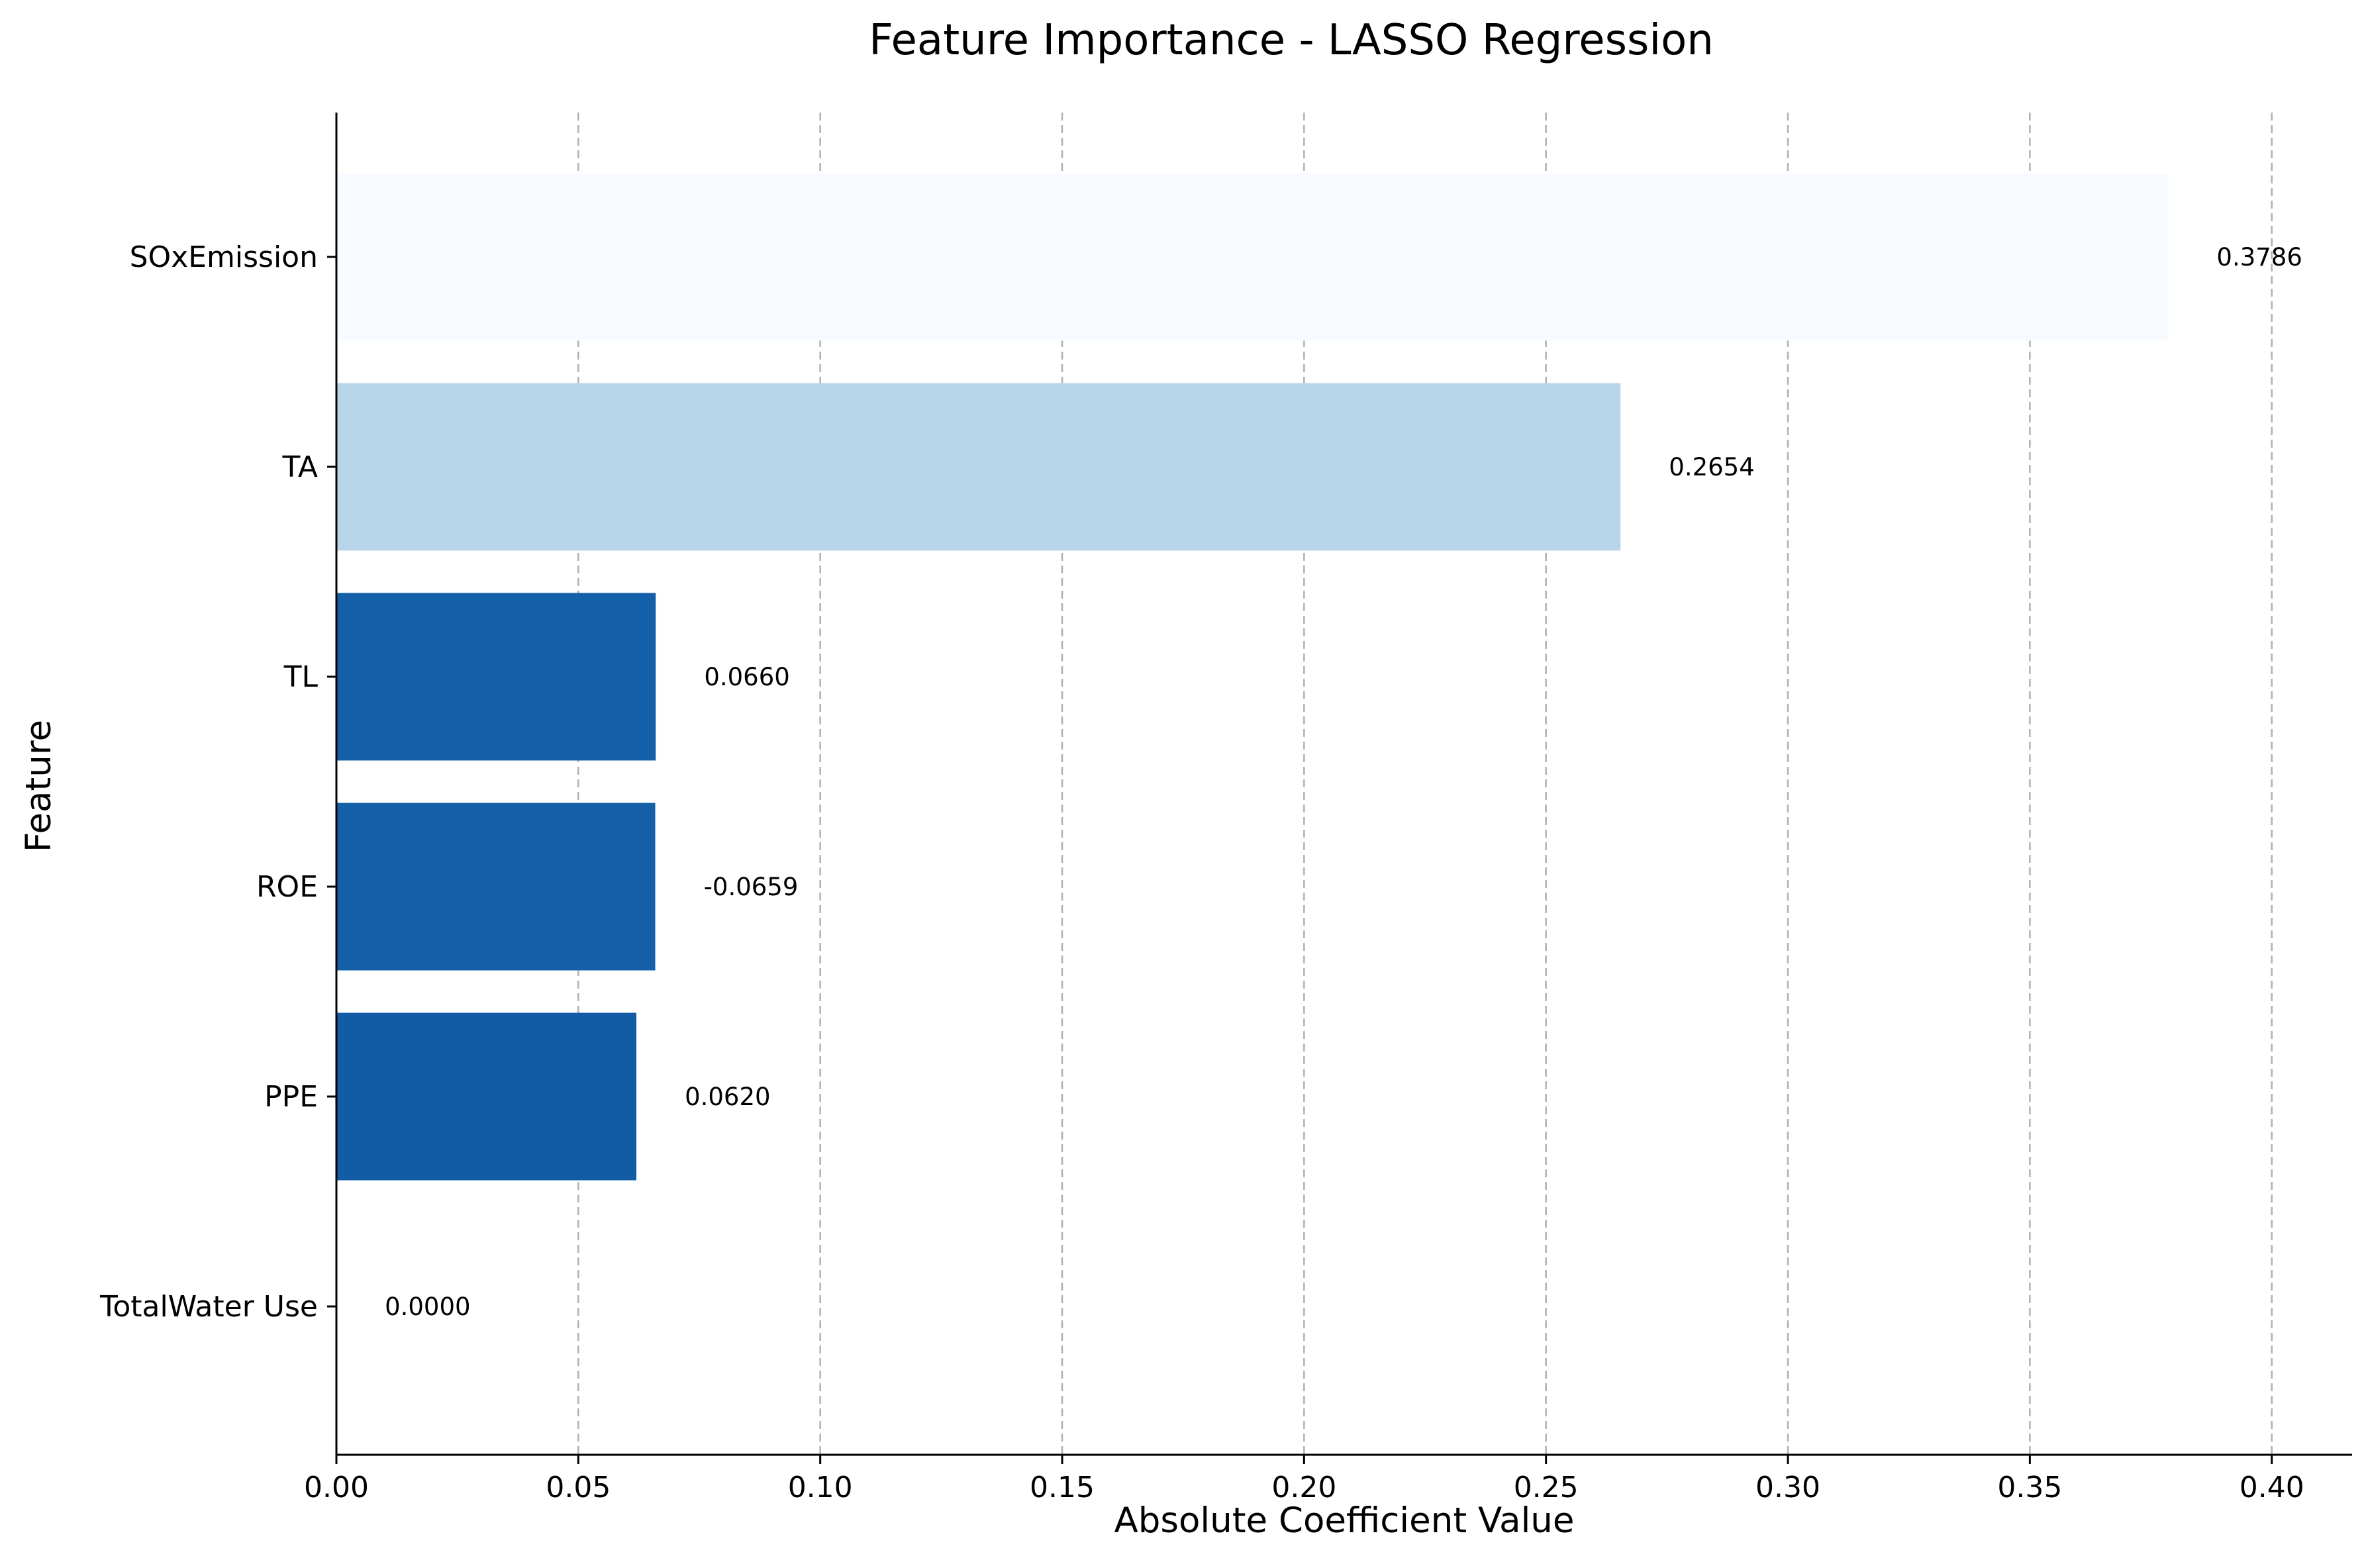 The height and width of the screenshot is (1568, 2364). Describe the element at coordinates (727, 1097) in the screenshot. I see `bar-value-label: 0.0620` at that location.